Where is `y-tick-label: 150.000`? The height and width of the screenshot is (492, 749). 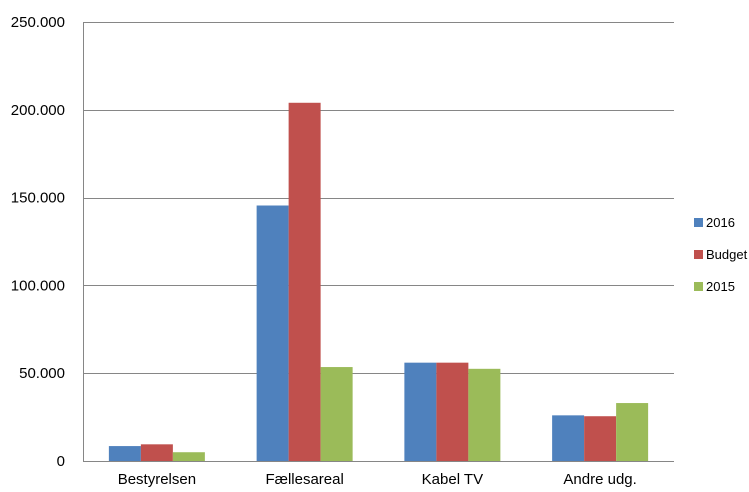
y-tick-label: 150.000 is located at coordinates (38, 198).